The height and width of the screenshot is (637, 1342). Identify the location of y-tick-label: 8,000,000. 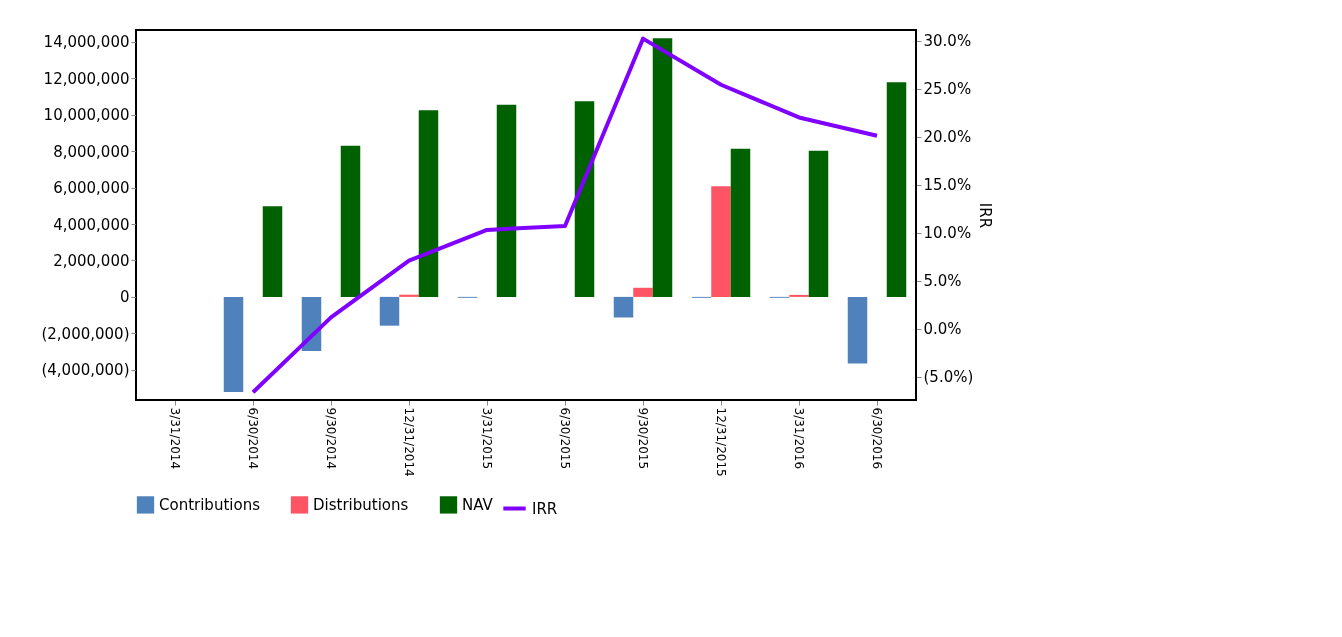
(91, 151).